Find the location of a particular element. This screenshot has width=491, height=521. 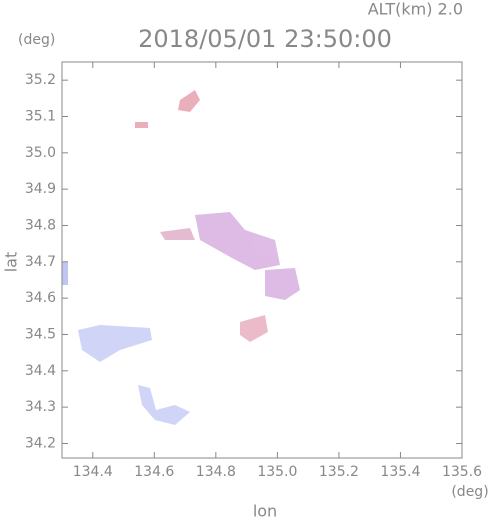

x-tick-label: 135.4 is located at coordinates (400, 472).